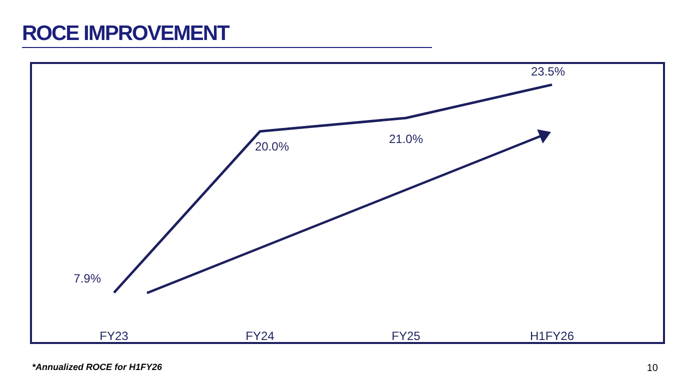  I want to click on data-label: 23.5%, so click(548, 71).